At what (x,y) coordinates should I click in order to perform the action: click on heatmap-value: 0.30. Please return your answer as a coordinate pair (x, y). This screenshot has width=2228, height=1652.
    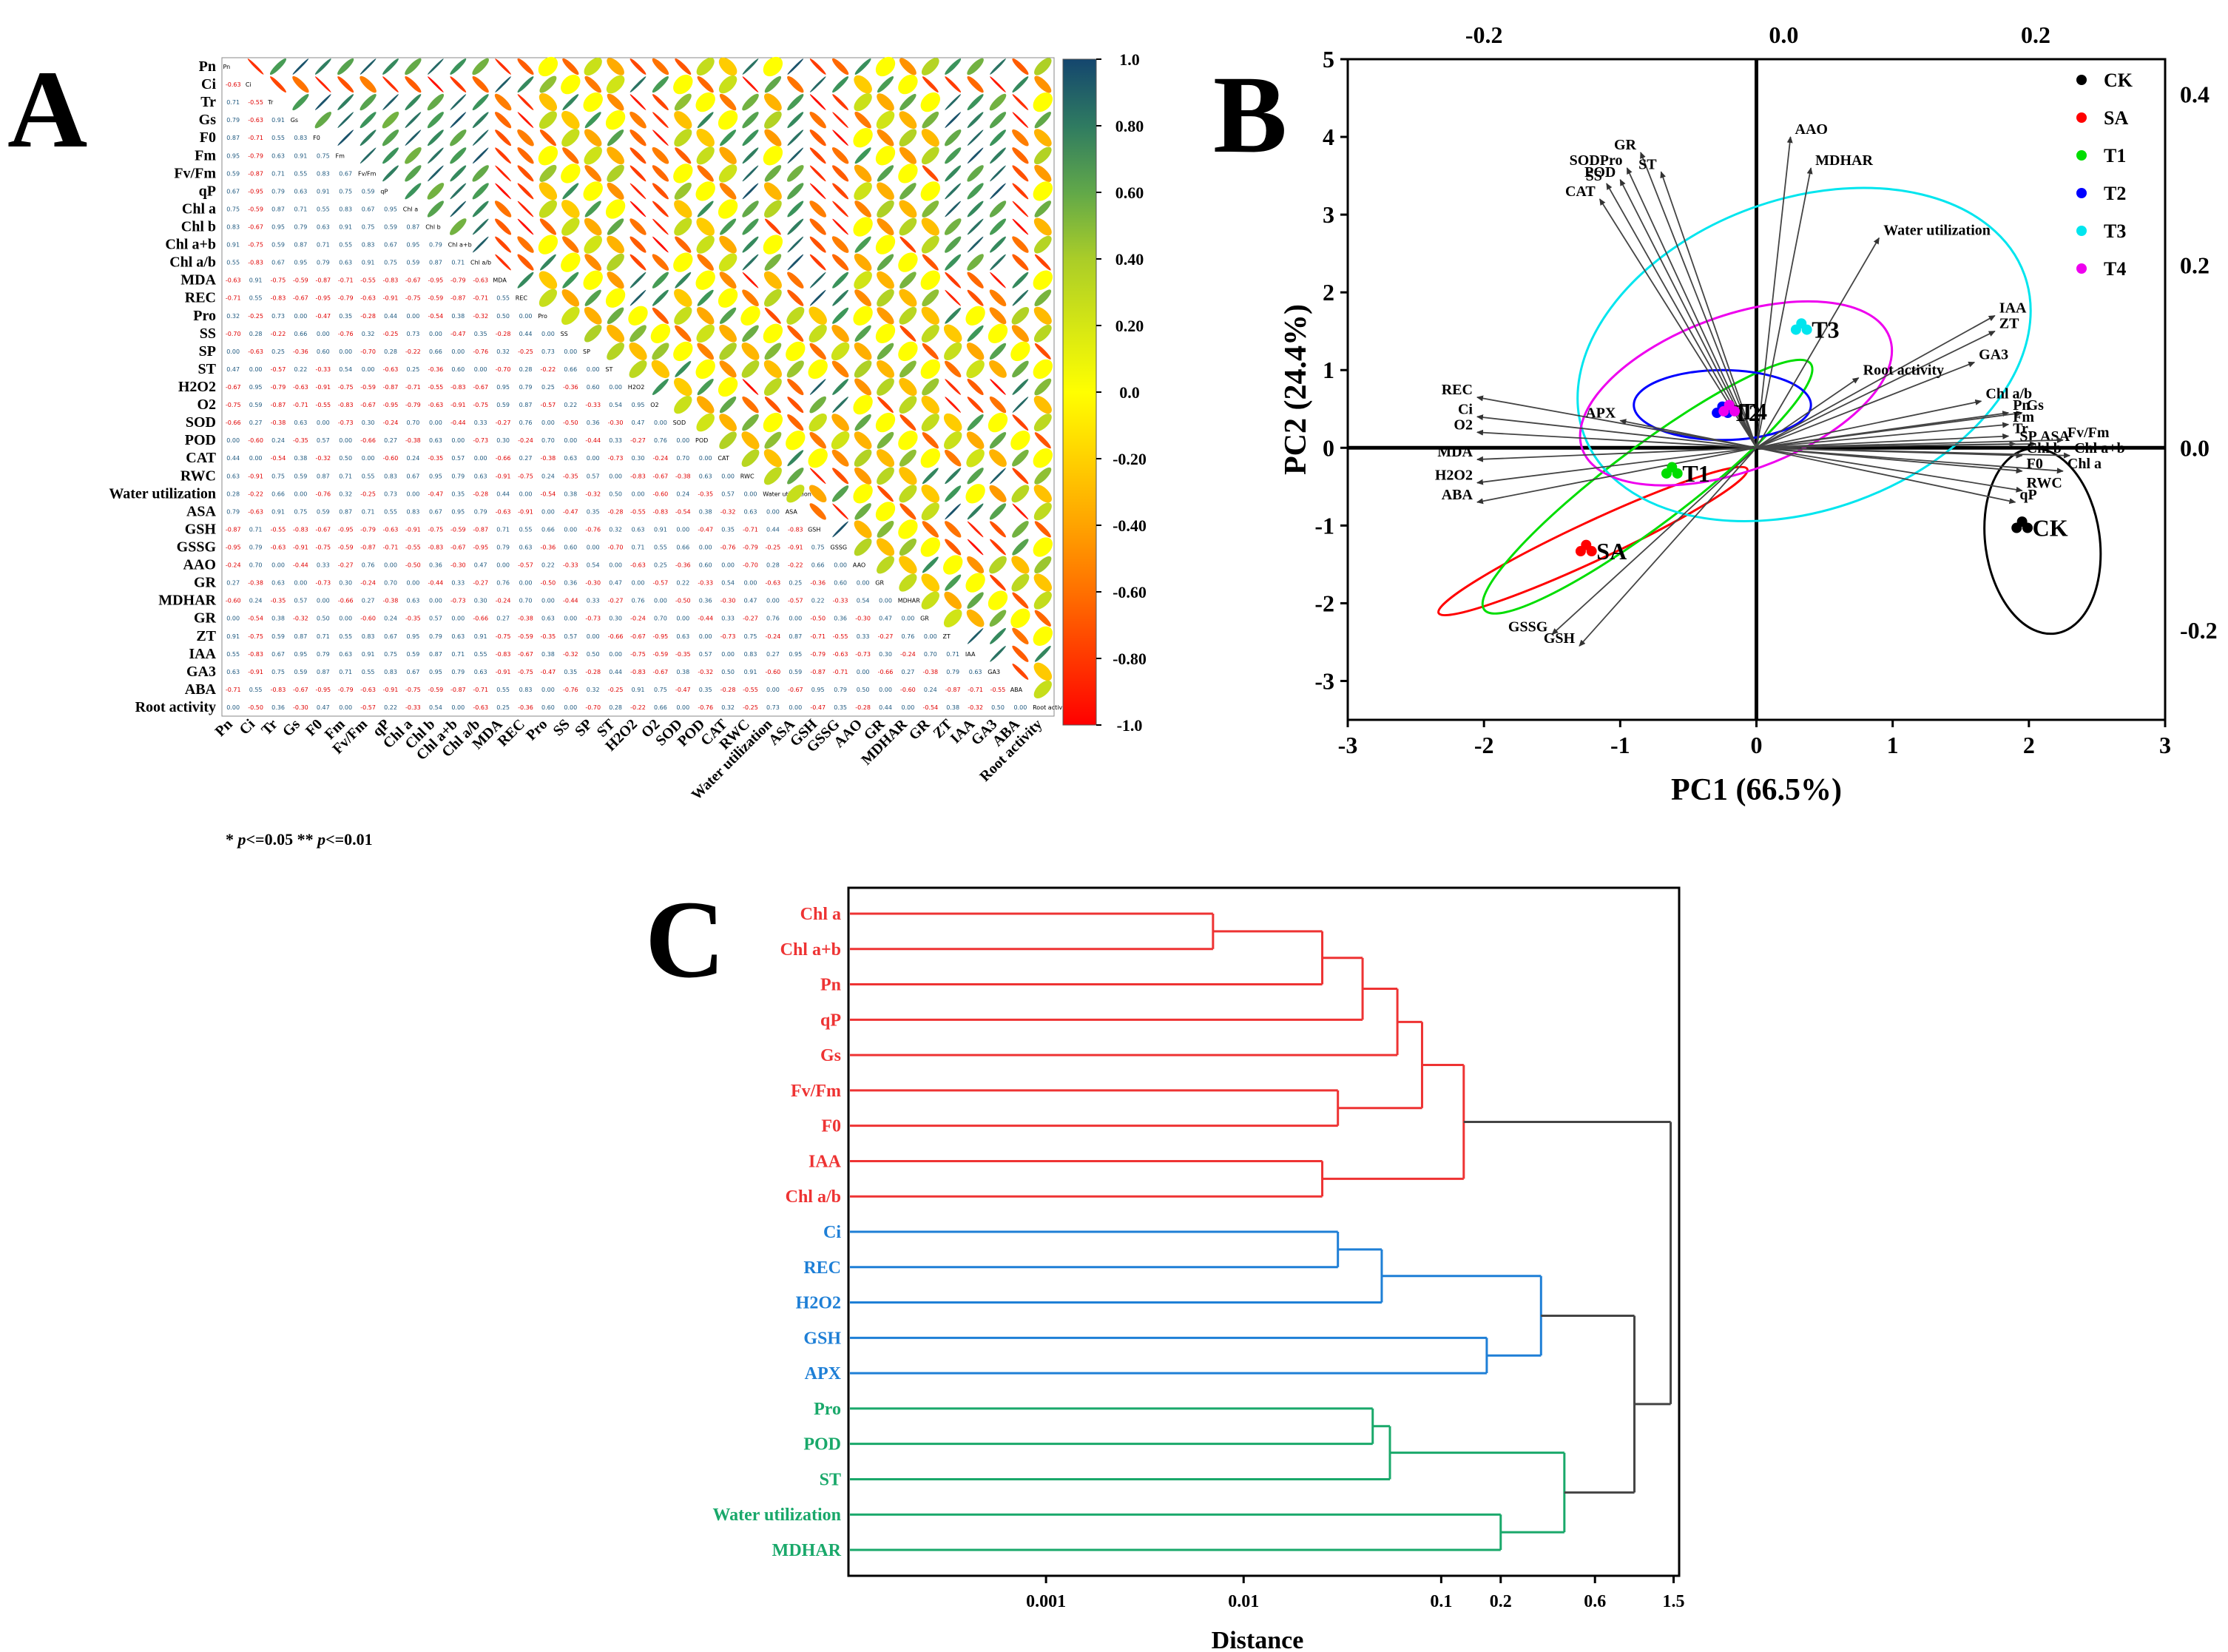
    Looking at the image, I should click on (346, 583).